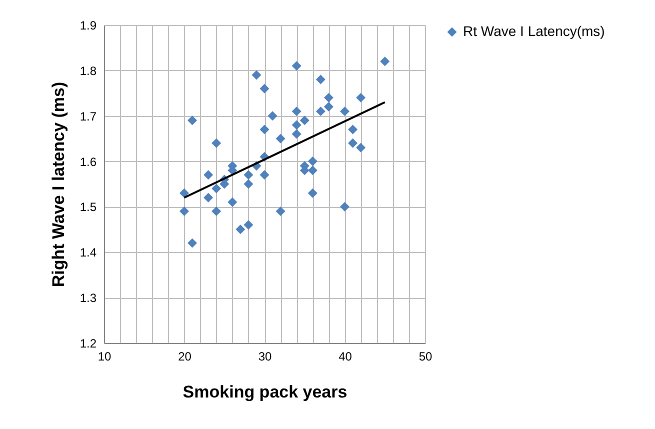 This screenshot has width=655, height=429. I want to click on x-tick-label: 20, so click(185, 357).